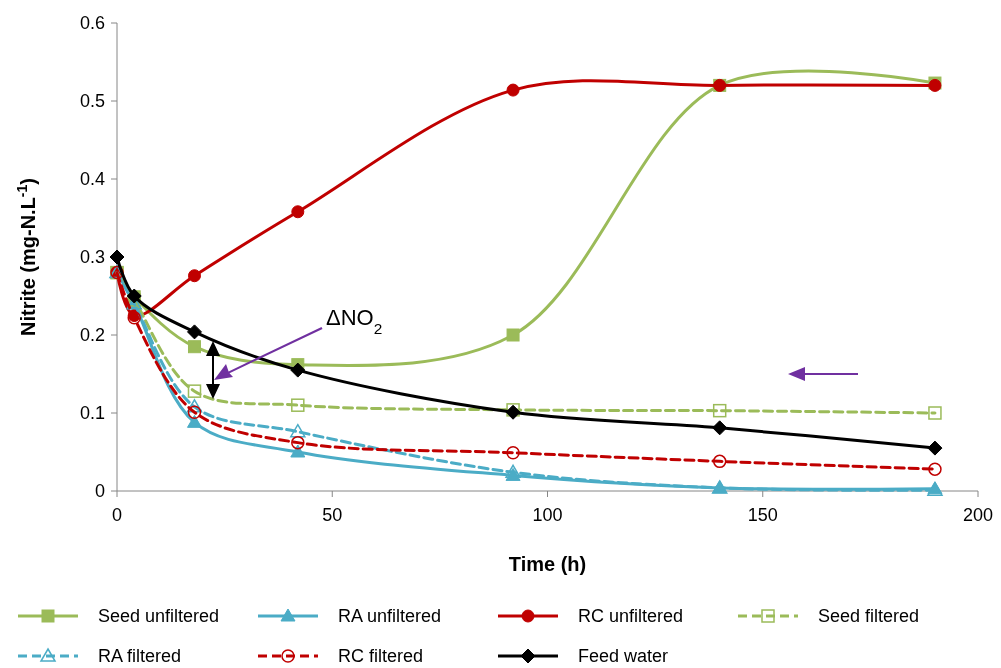 The image size is (1001, 668). I want to click on y-tick-label: 0, so click(99, 491).